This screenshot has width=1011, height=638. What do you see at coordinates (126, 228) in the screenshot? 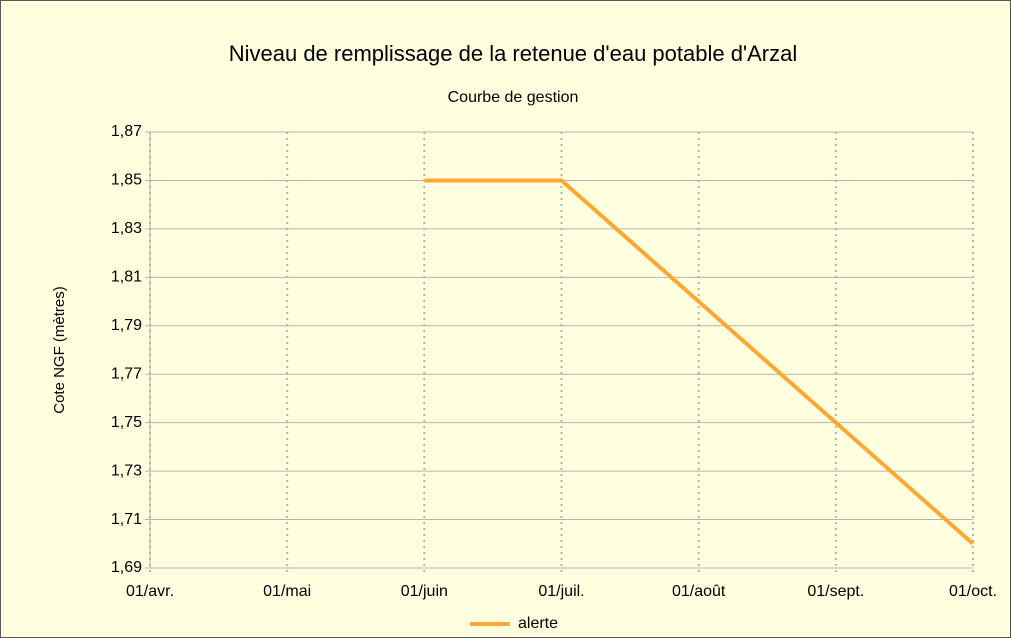
I see `y-tick-label: 1,83` at bounding box center [126, 228].